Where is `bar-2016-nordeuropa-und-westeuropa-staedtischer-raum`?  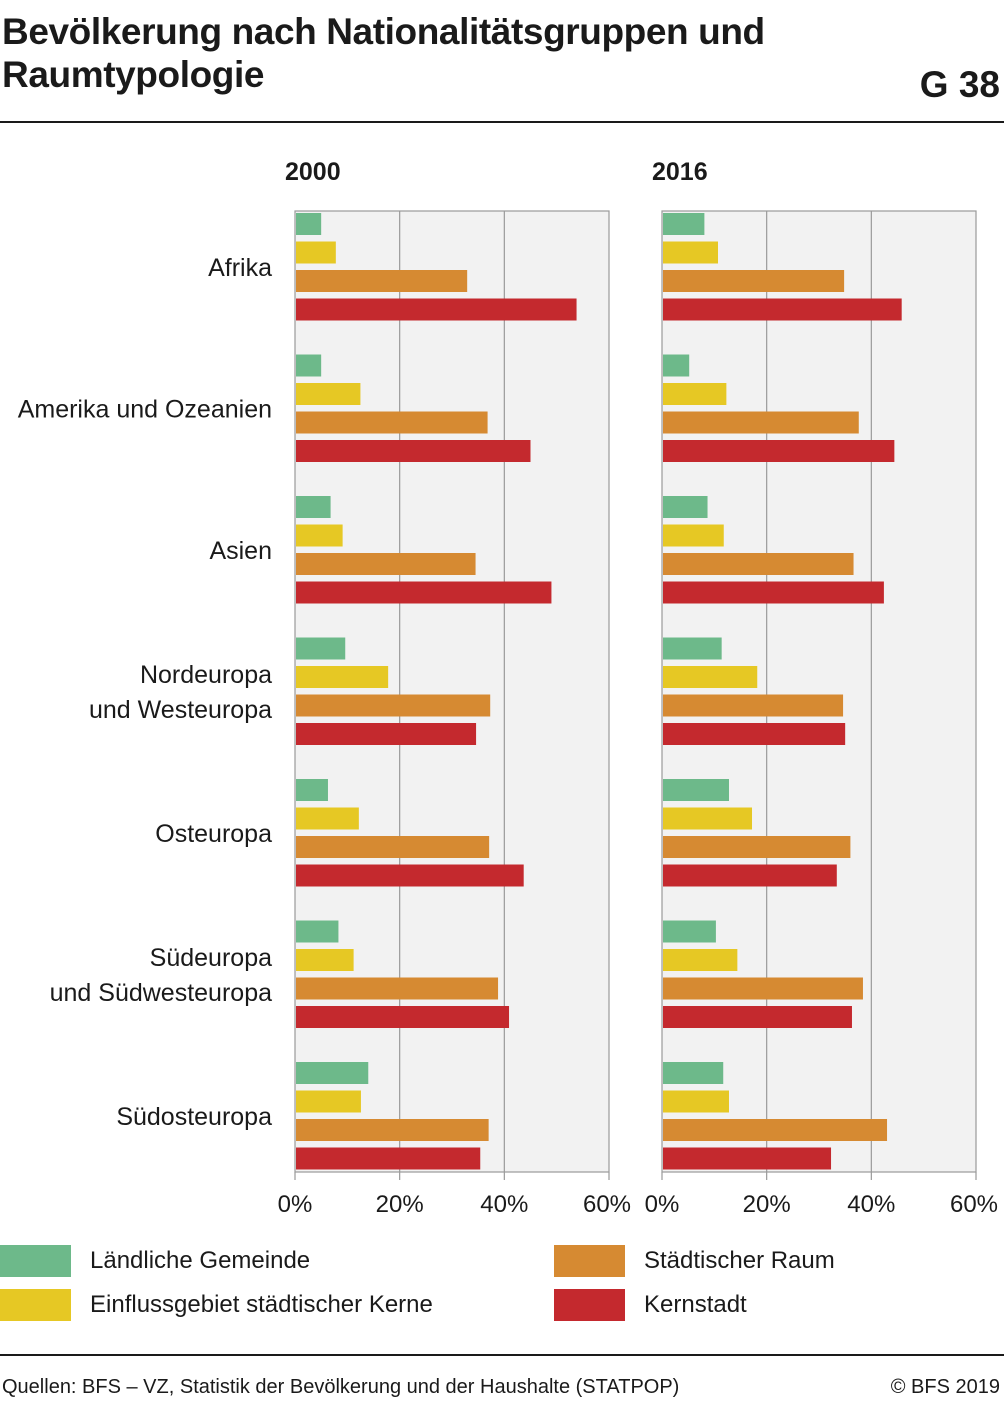
bar-2016-nordeuropa-und-westeuropa-staedtischer-raum is located at coordinates (753, 705).